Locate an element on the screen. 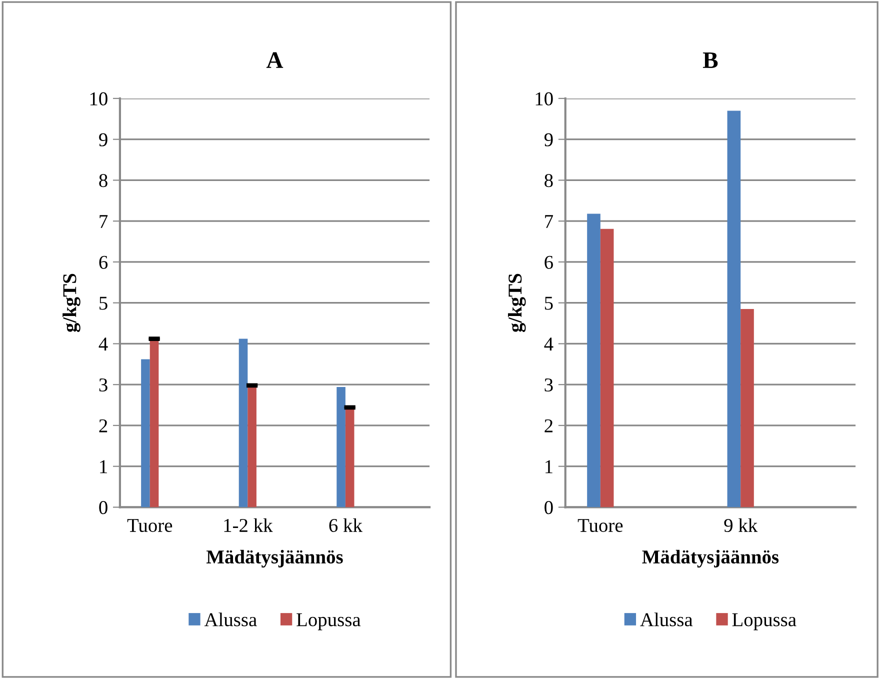 The image size is (882, 679). chart-title: A is located at coordinates (275, 60).